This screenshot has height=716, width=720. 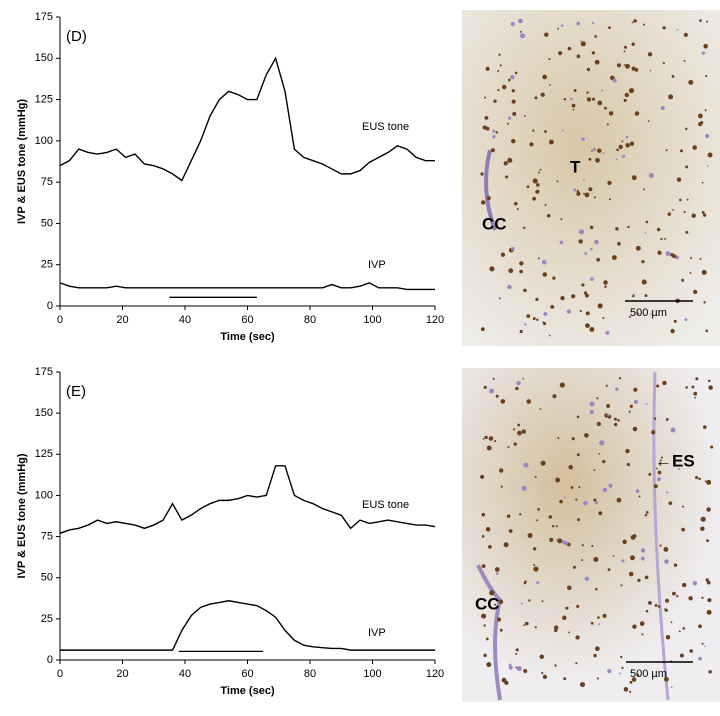 What do you see at coordinates (575, 166) in the screenshot?
I see `image-label: T` at bounding box center [575, 166].